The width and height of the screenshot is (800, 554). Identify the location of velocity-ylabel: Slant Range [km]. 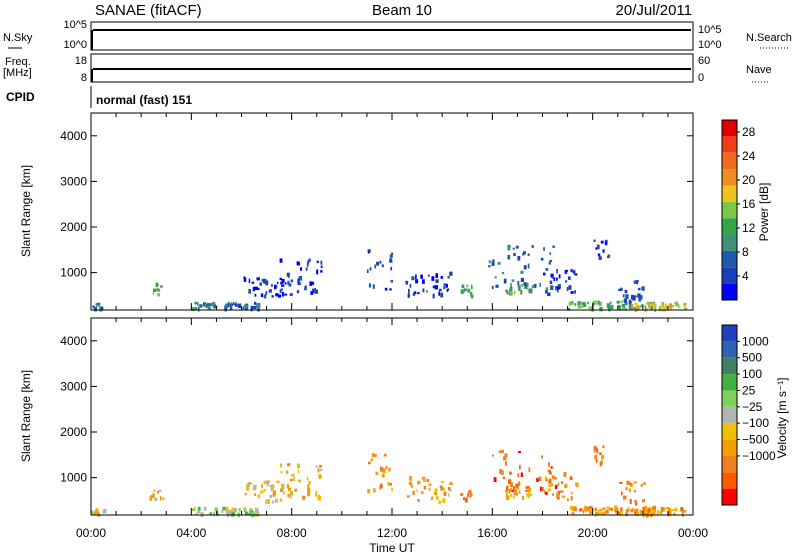
(26, 416).